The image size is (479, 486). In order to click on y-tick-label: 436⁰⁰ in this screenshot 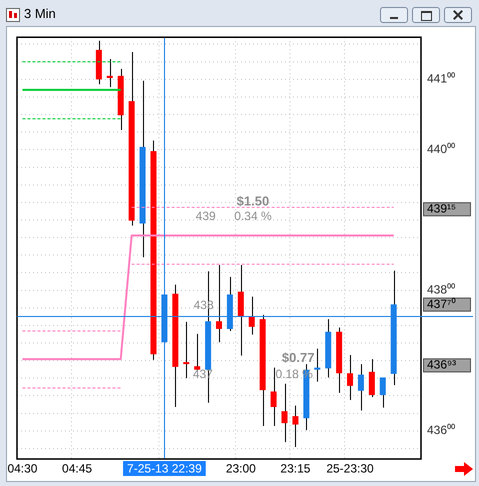, I will do `click(441, 430)`.